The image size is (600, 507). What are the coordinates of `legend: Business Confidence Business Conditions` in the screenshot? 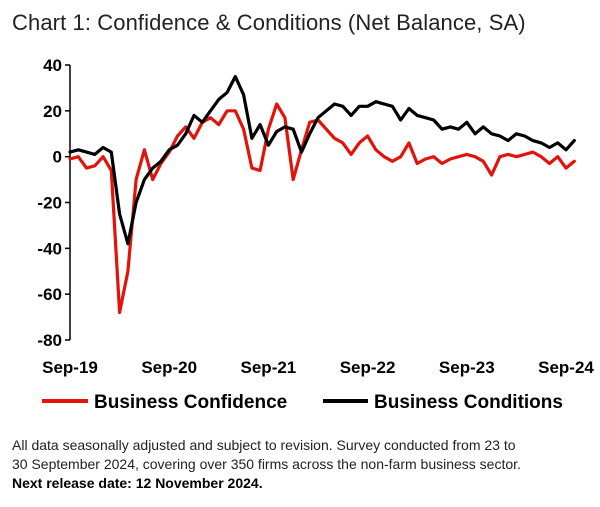 It's located at (302, 402).